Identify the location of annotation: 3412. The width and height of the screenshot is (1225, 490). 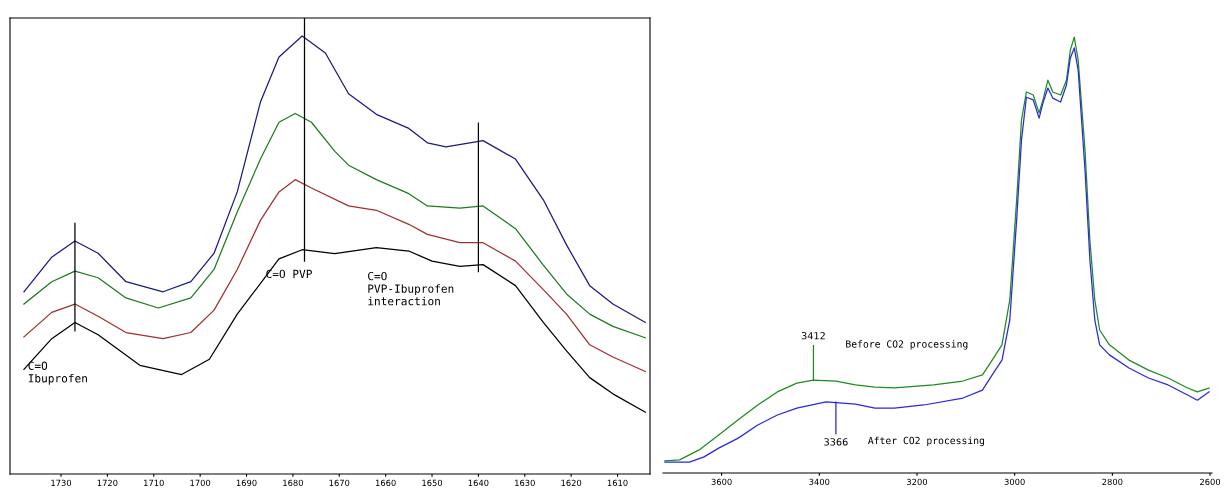
(813, 336).